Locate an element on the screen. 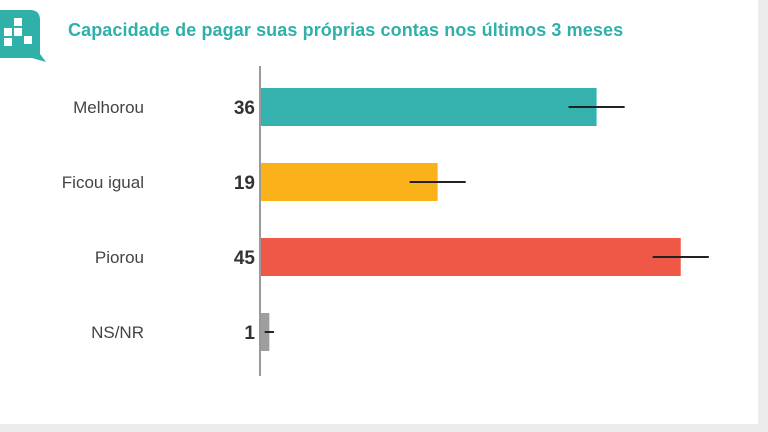 This screenshot has width=768, height=432. bar-ficou-igual is located at coordinates (349, 182).